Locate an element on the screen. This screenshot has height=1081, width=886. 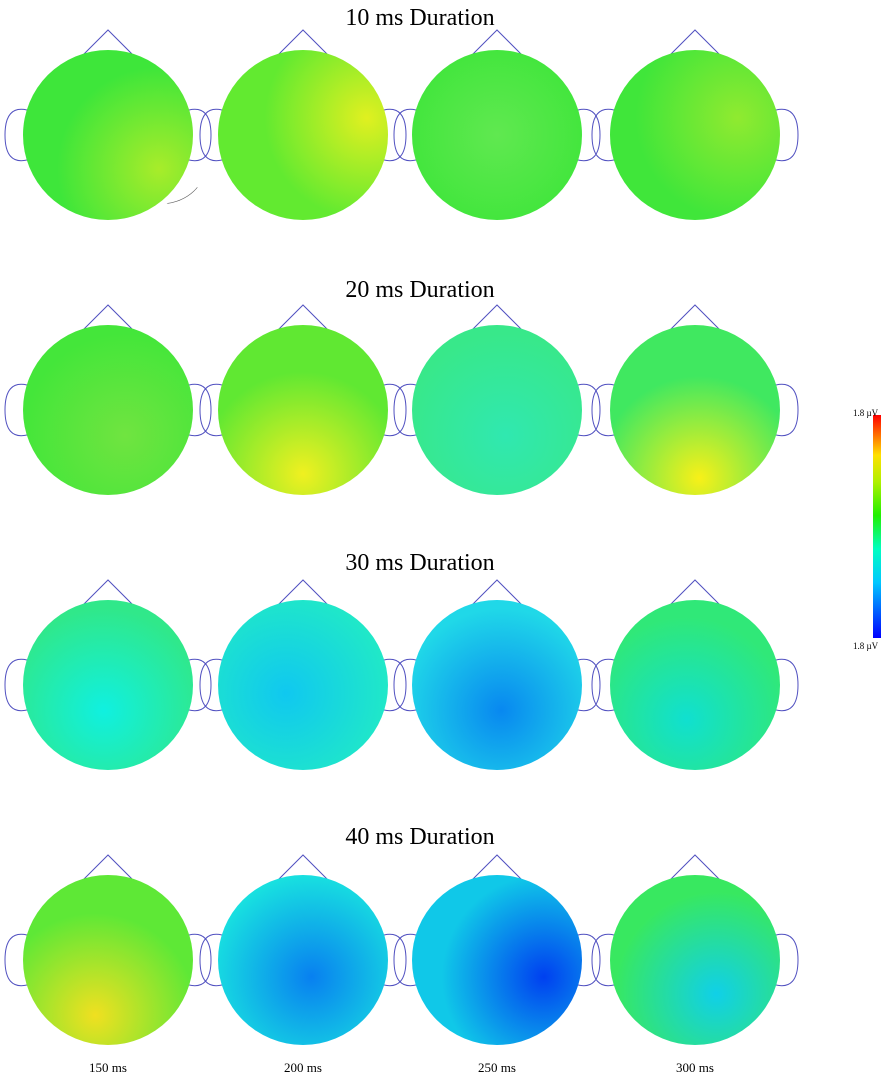
row-title: 40 ms Duration is located at coordinates (419, 837).